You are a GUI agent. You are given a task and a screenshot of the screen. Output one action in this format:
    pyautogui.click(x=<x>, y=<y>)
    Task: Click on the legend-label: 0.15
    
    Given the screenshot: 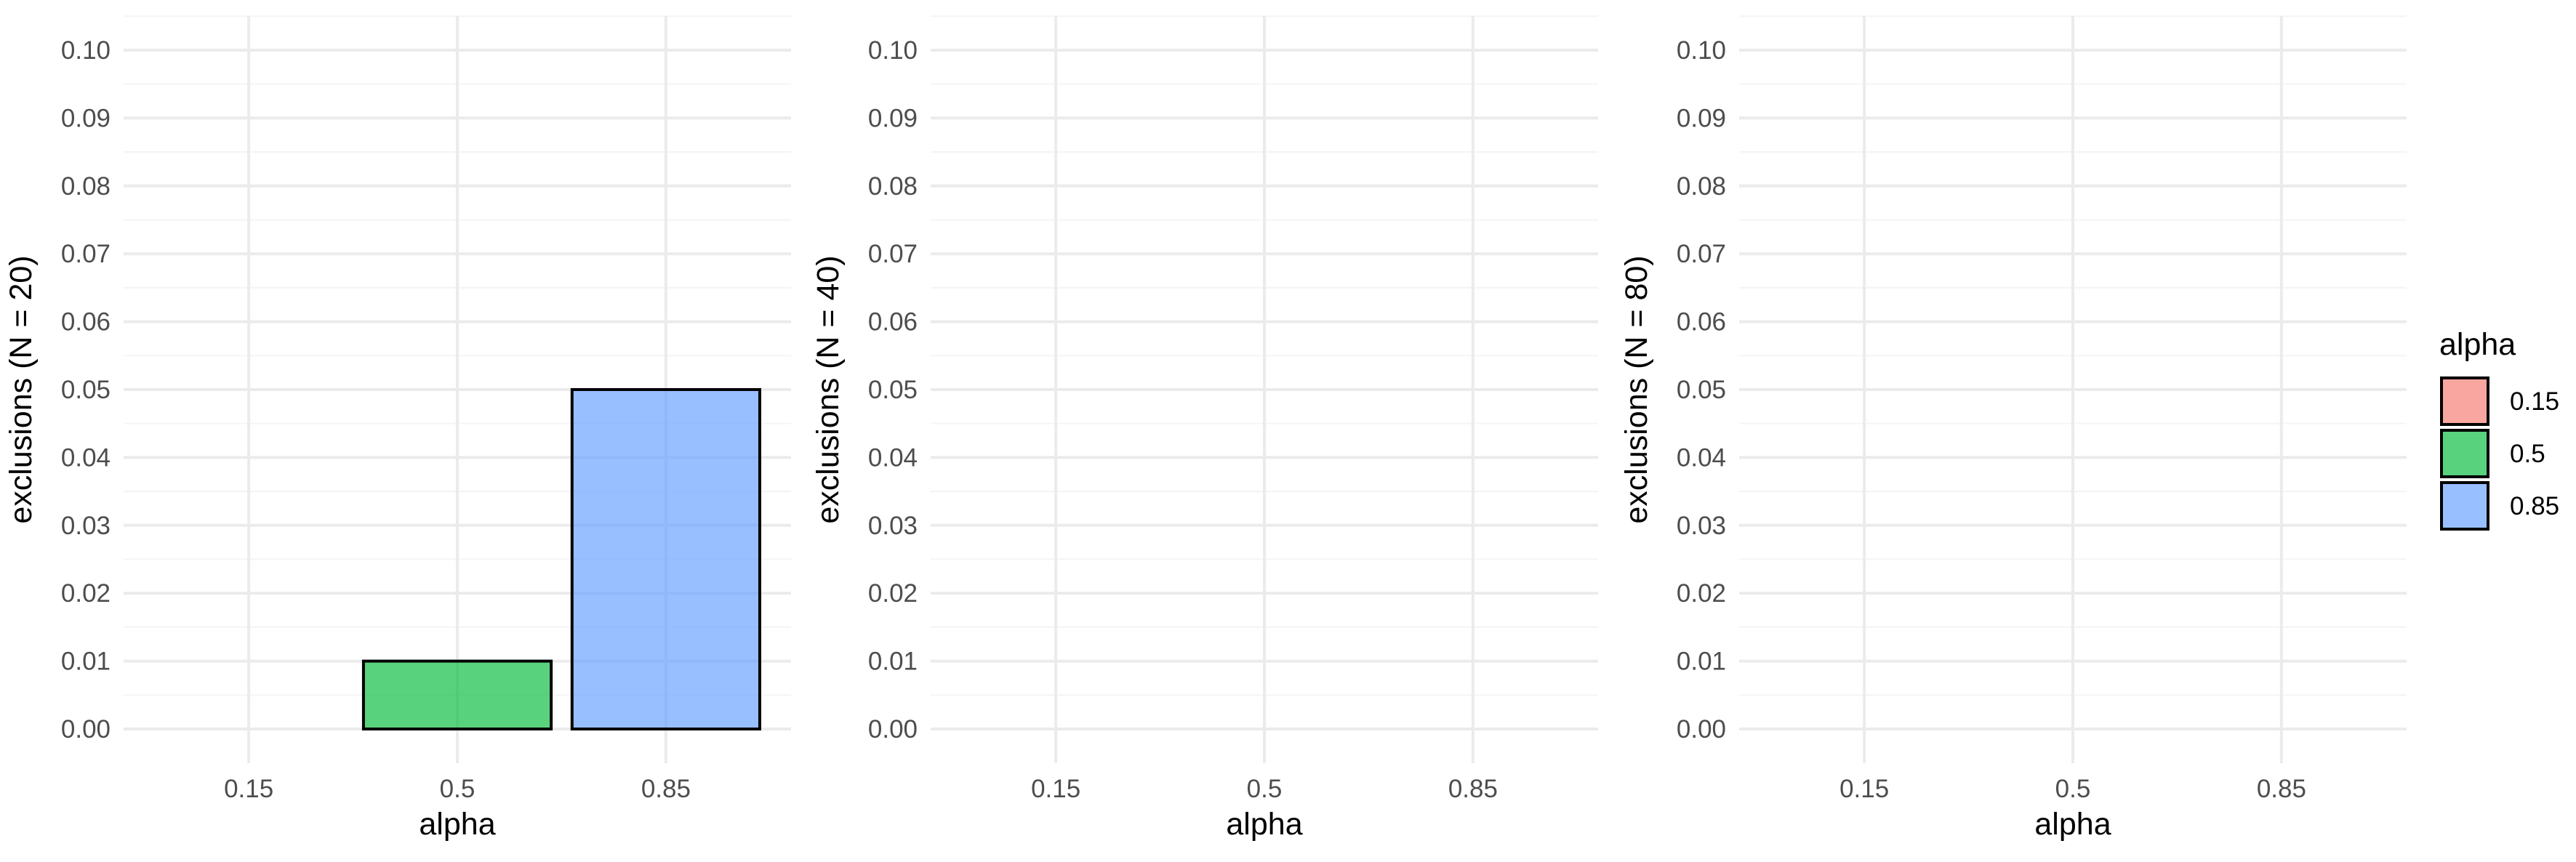 What is the action you would take?
    pyautogui.click(x=2534, y=401)
    